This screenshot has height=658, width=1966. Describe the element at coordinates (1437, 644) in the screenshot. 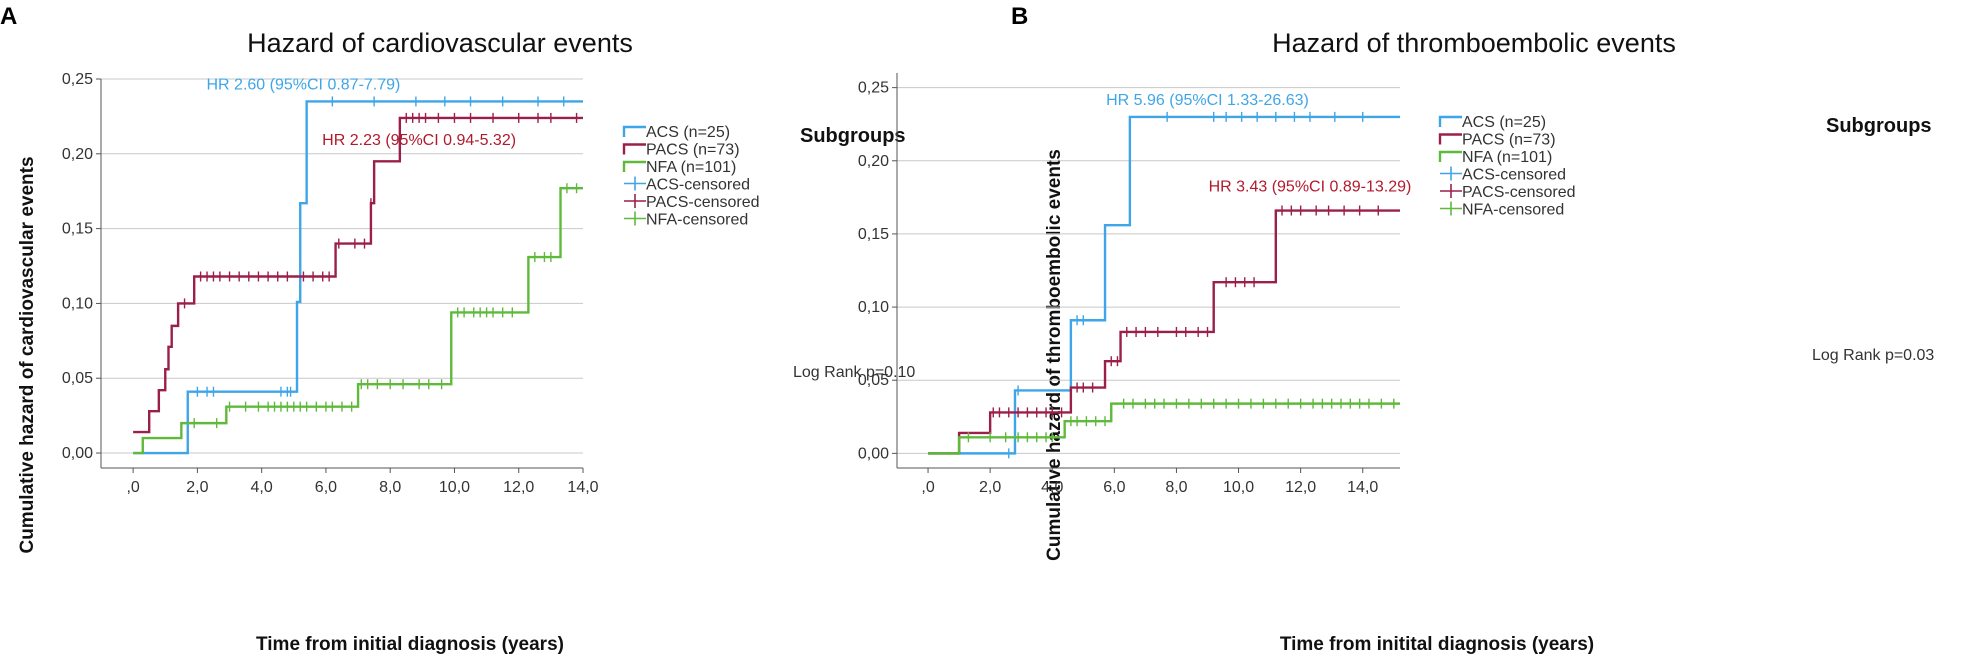

I see `x-axis-title-b: Time from initital diagnosis (years)` at that location.